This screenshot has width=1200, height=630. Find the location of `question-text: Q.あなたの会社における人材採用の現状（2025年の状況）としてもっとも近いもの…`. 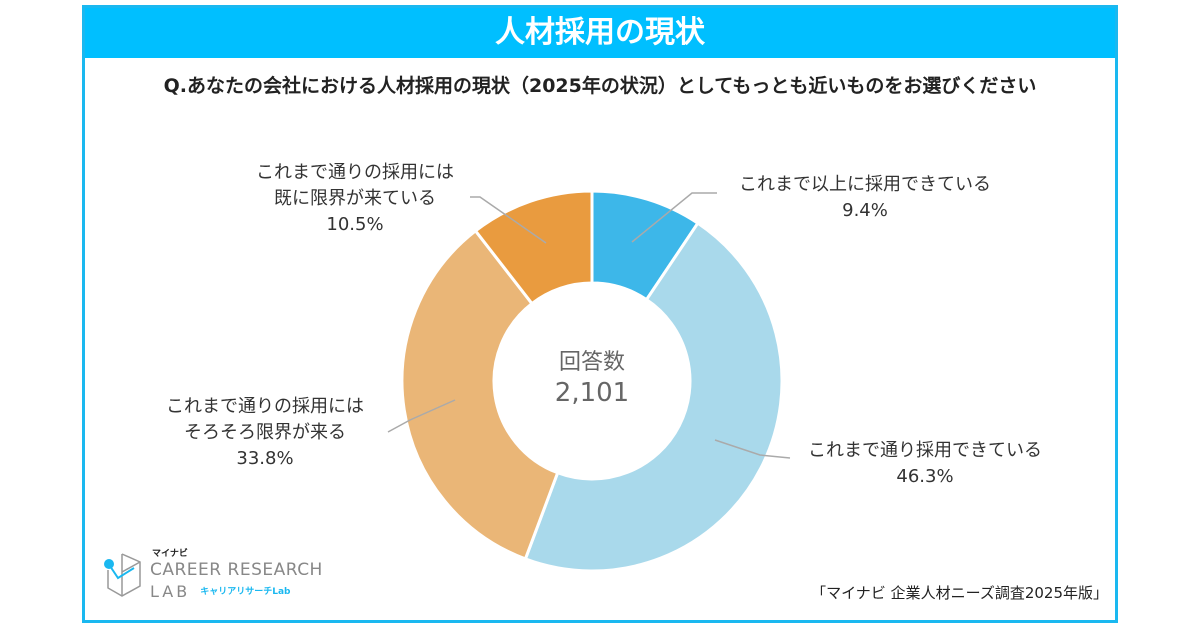

question-text: Q.あなたの会社における人材採用の現状（2025年の状況）としてもっとも近いもの… is located at coordinates (600, 86).